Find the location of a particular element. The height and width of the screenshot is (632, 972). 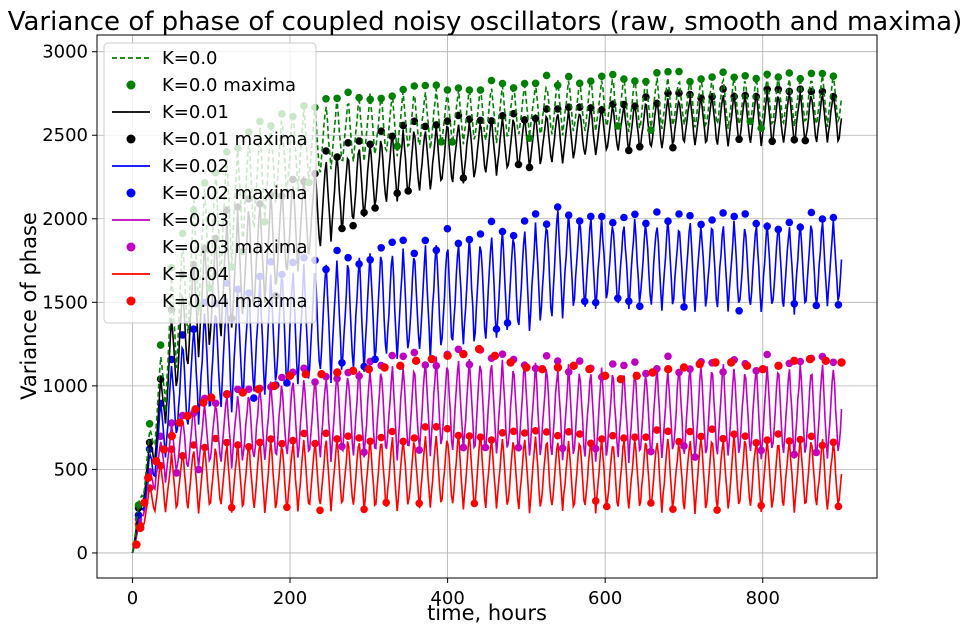

legend-box is located at coordinates (210, 183).